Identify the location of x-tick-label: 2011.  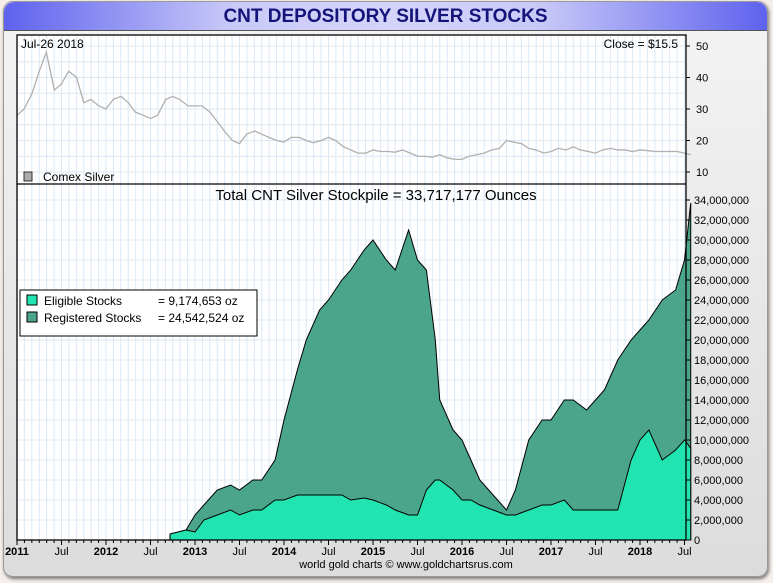
(17, 552).